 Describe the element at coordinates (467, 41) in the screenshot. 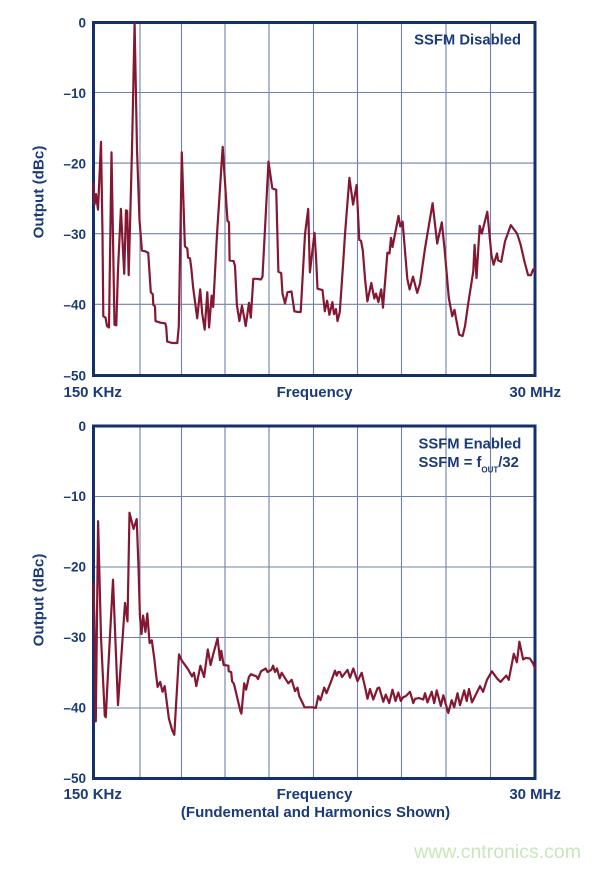

I see `svg-text: SSFM Disabled` at that location.